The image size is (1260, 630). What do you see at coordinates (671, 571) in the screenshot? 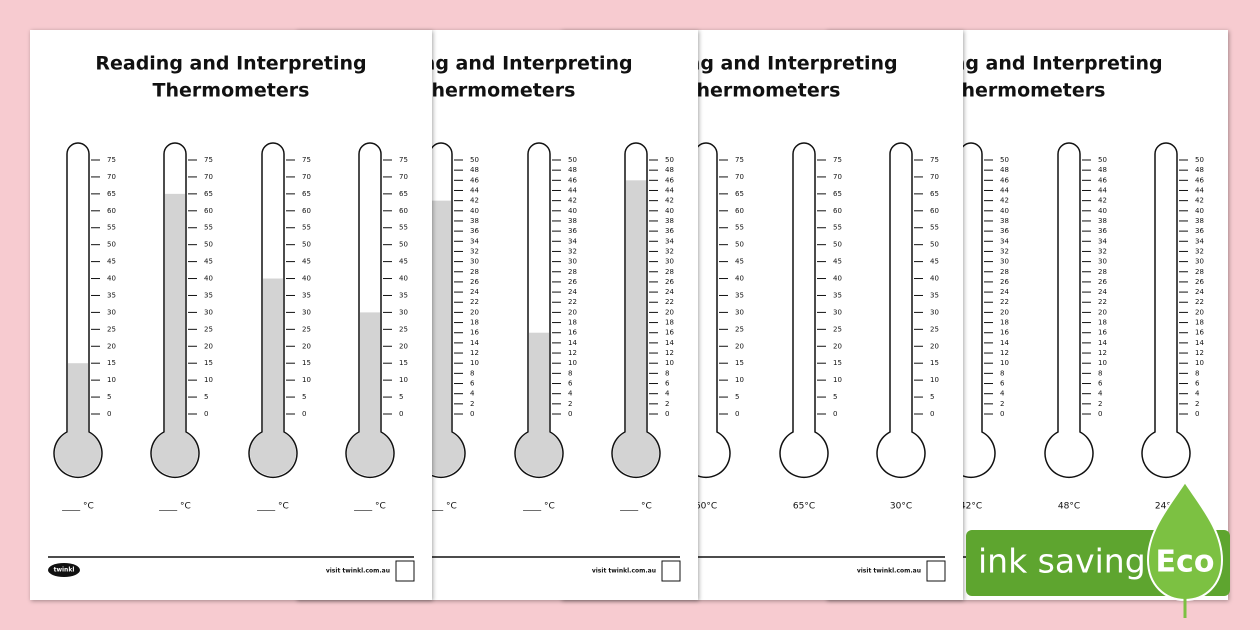
I see `badge-logo` at bounding box center [671, 571].